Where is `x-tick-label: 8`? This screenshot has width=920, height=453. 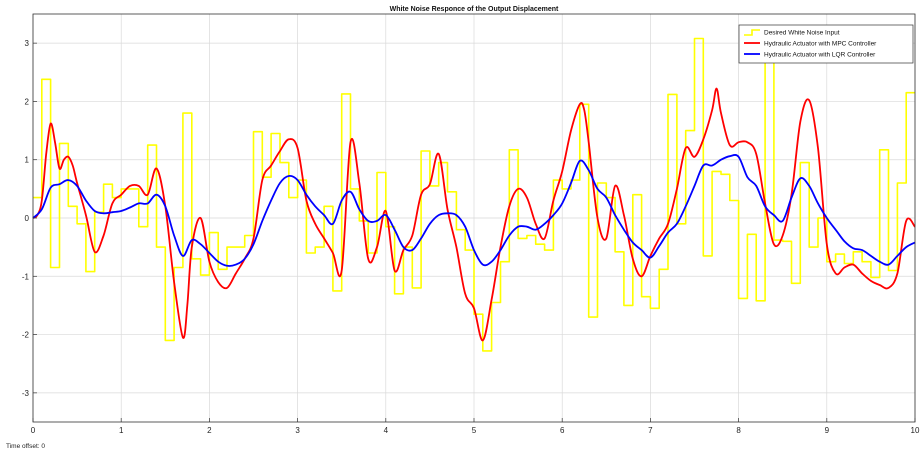
x-tick-label: 8 is located at coordinates (738, 430).